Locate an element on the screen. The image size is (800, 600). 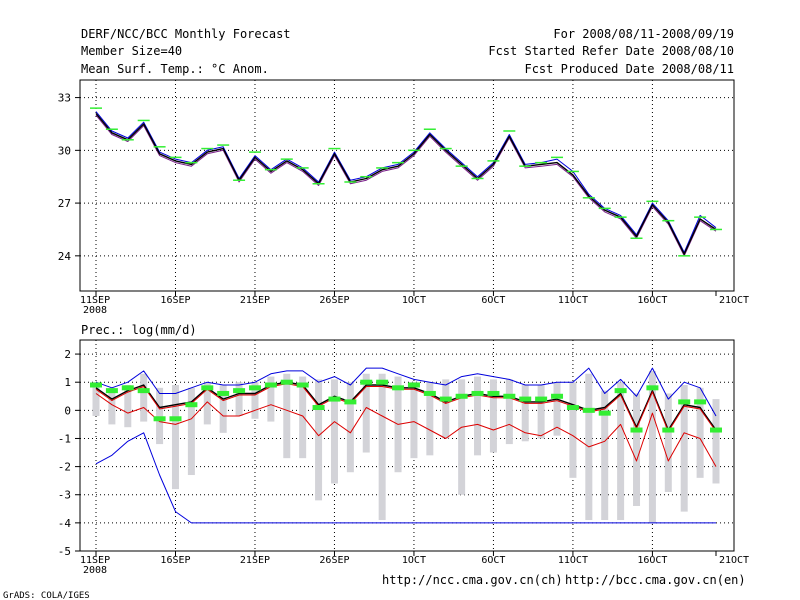
precip-label: Prec.: log(mm/d) is located at coordinates (139, 330).